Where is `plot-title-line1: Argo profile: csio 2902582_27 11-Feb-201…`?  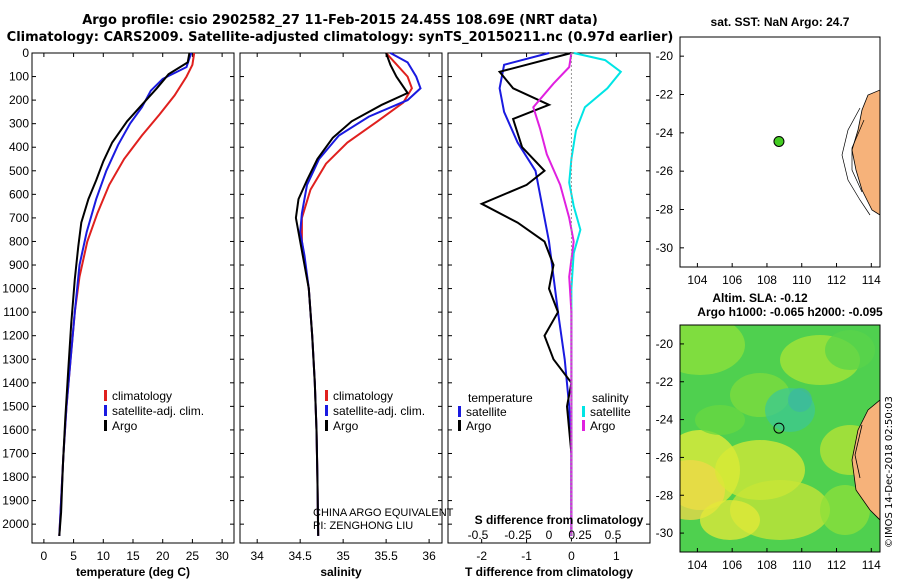 plot-title-line1: Argo profile: csio 2902582_27 11-Feb-201… is located at coordinates (340, 20).